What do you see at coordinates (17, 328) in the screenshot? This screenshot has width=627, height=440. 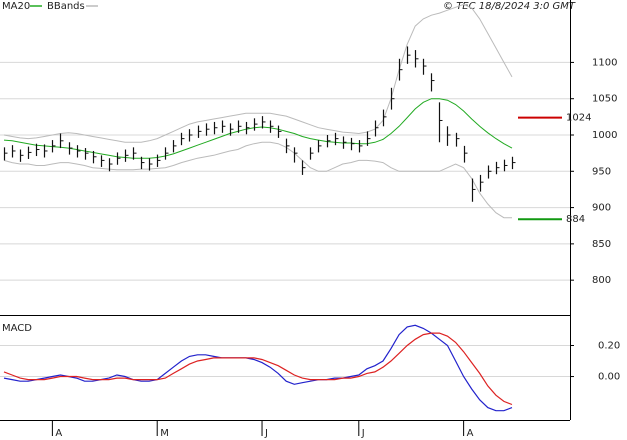 I see `panel-title: MACD` at bounding box center [17, 328].